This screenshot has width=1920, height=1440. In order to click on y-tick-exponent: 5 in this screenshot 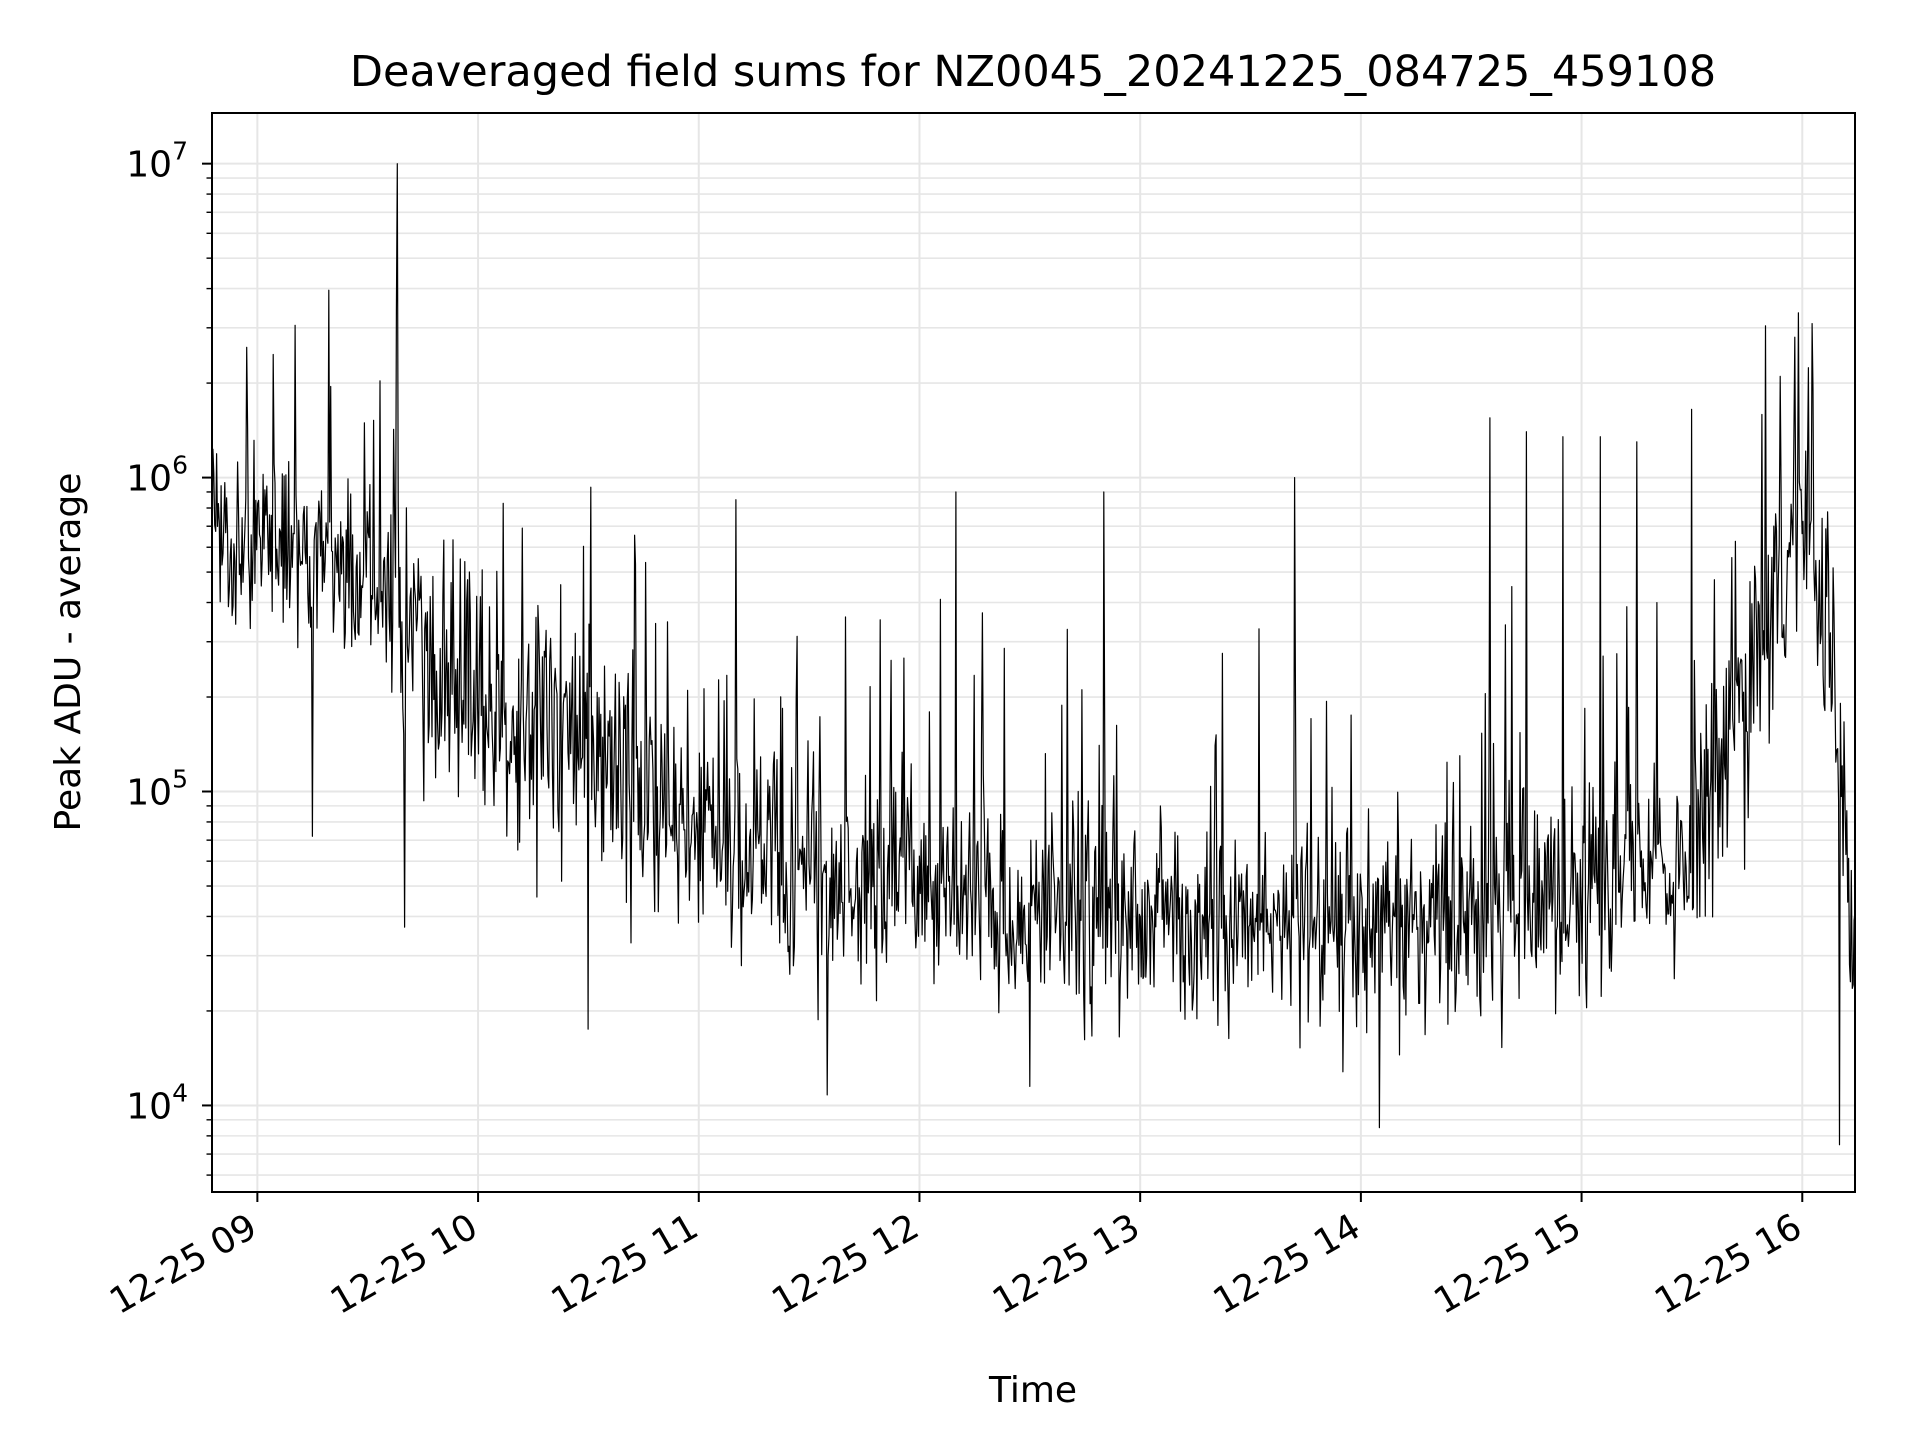, I will do `click(180, 779)`.